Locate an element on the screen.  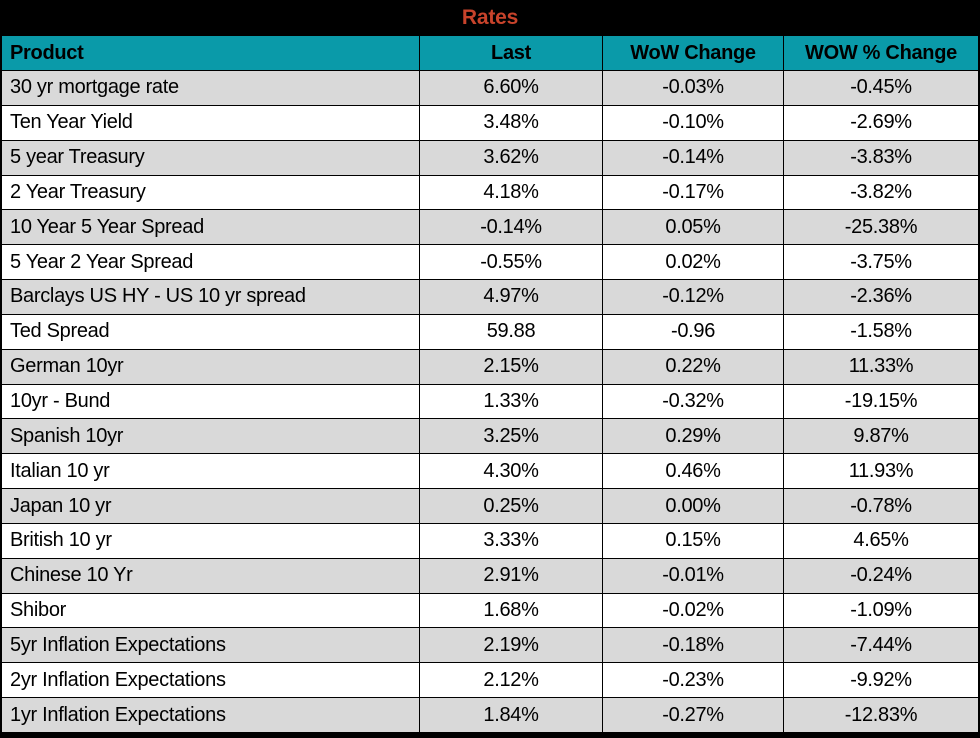
last-cell: 1.68% is located at coordinates (511, 610).